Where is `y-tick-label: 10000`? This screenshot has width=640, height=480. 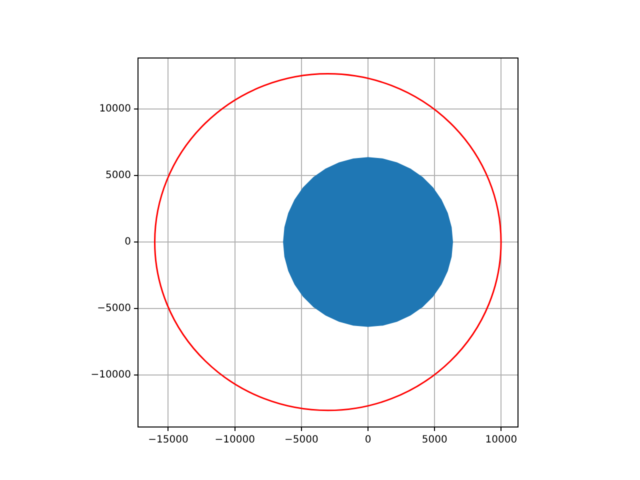
y-tick-label: 10000 is located at coordinates (115, 109).